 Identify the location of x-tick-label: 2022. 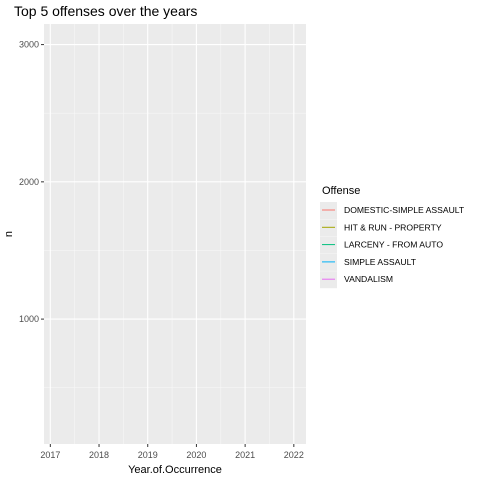
(294, 455).